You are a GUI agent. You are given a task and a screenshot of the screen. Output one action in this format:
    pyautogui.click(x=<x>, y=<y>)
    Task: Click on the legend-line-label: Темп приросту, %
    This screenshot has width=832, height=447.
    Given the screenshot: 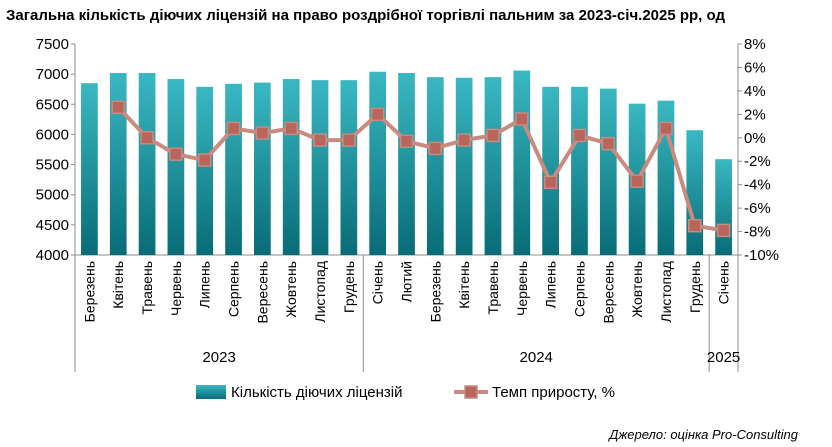 What is the action you would take?
    pyautogui.click(x=553, y=392)
    